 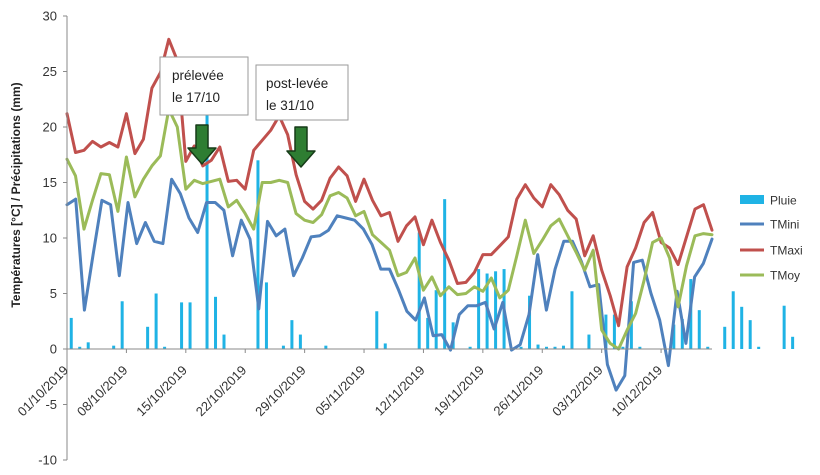 What do you see at coordinates (198, 75) in the screenshot?
I see `annotation-line1: prélevée` at bounding box center [198, 75].